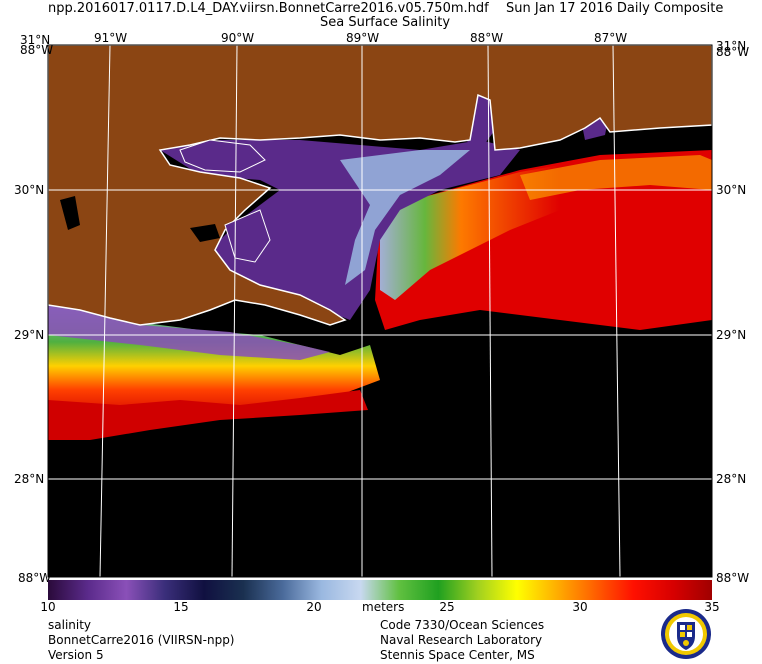 The image size is (762, 664). Describe the element at coordinates (238, 38) in the screenshot. I see `lon-label-90w: 90°W` at that location.